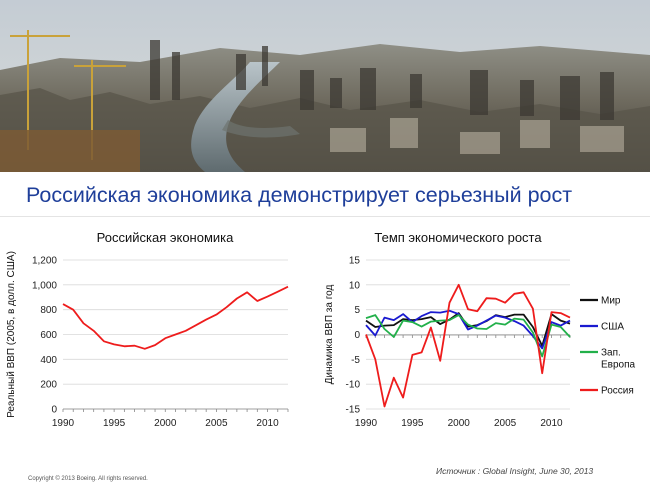 The image size is (650, 496). What do you see at coordinates (353, 410) in the screenshot?
I see `y-tick-label: -15` at bounding box center [353, 410].